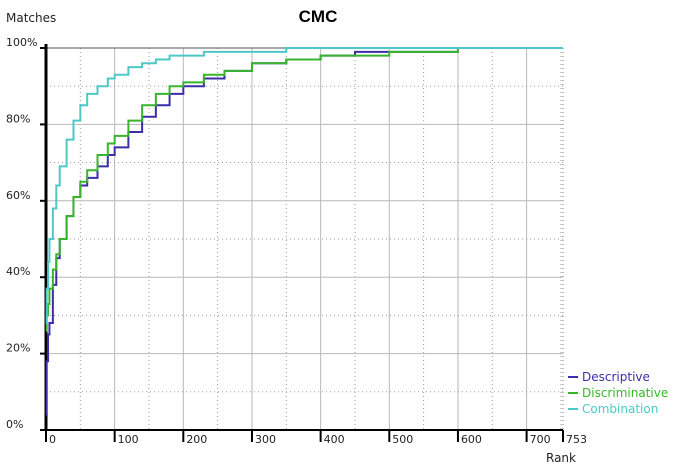 Image resolution: width=676 pixels, height=471 pixels. What do you see at coordinates (318, 16) in the screenshot?
I see `chart-title: CMC` at bounding box center [318, 16].